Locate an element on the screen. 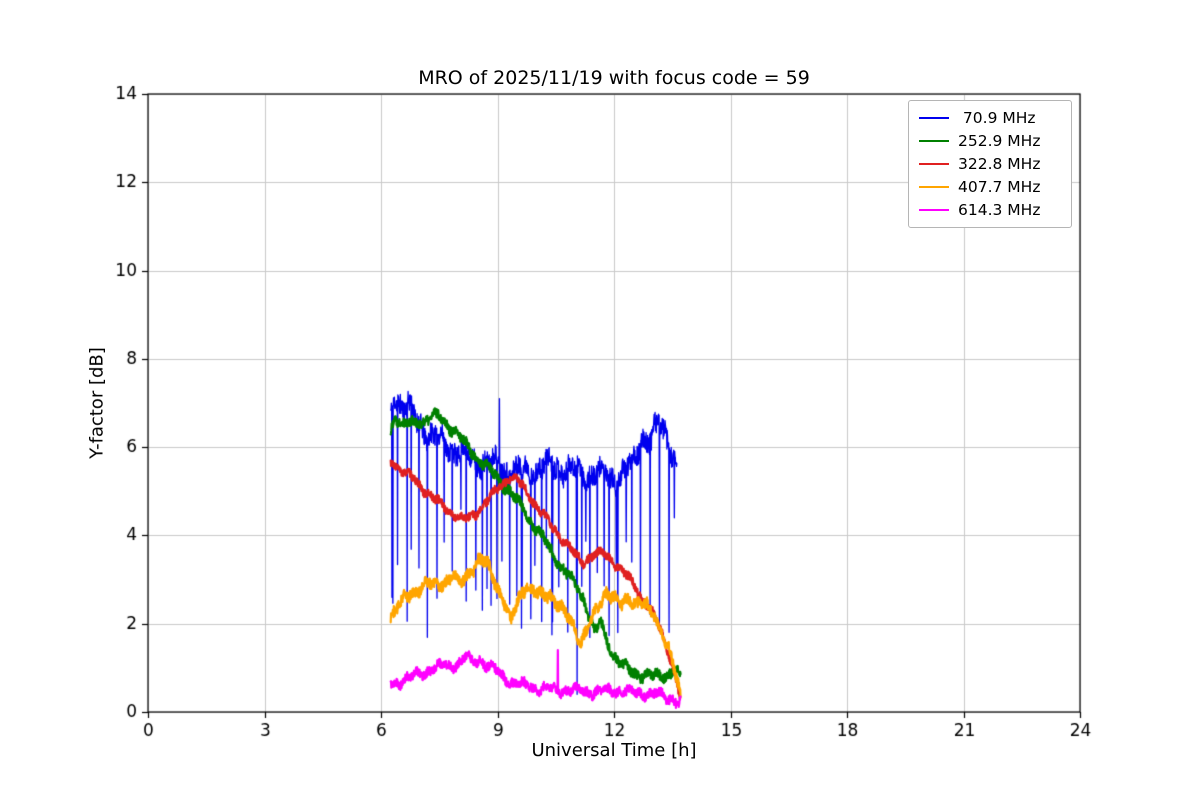 The height and width of the screenshot is (800, 1200). legend-label: 70.9 MHz is located at coordinates (997, 118).